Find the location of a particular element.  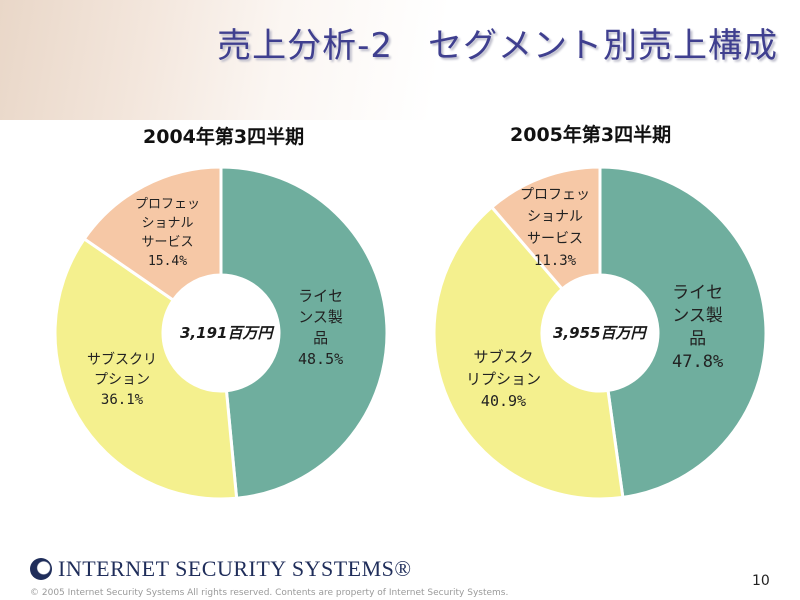

donut-hole-2005 is located at coordinates (600, 333).